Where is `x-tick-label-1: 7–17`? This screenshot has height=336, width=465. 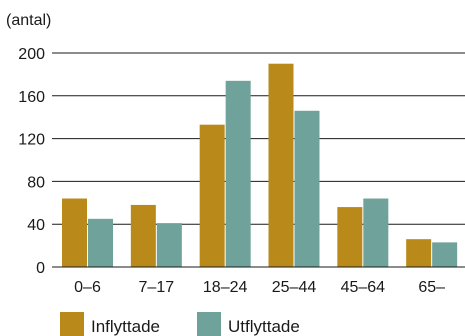 x-tick-label-1: 7–17 is located at coordinates (157, 287).